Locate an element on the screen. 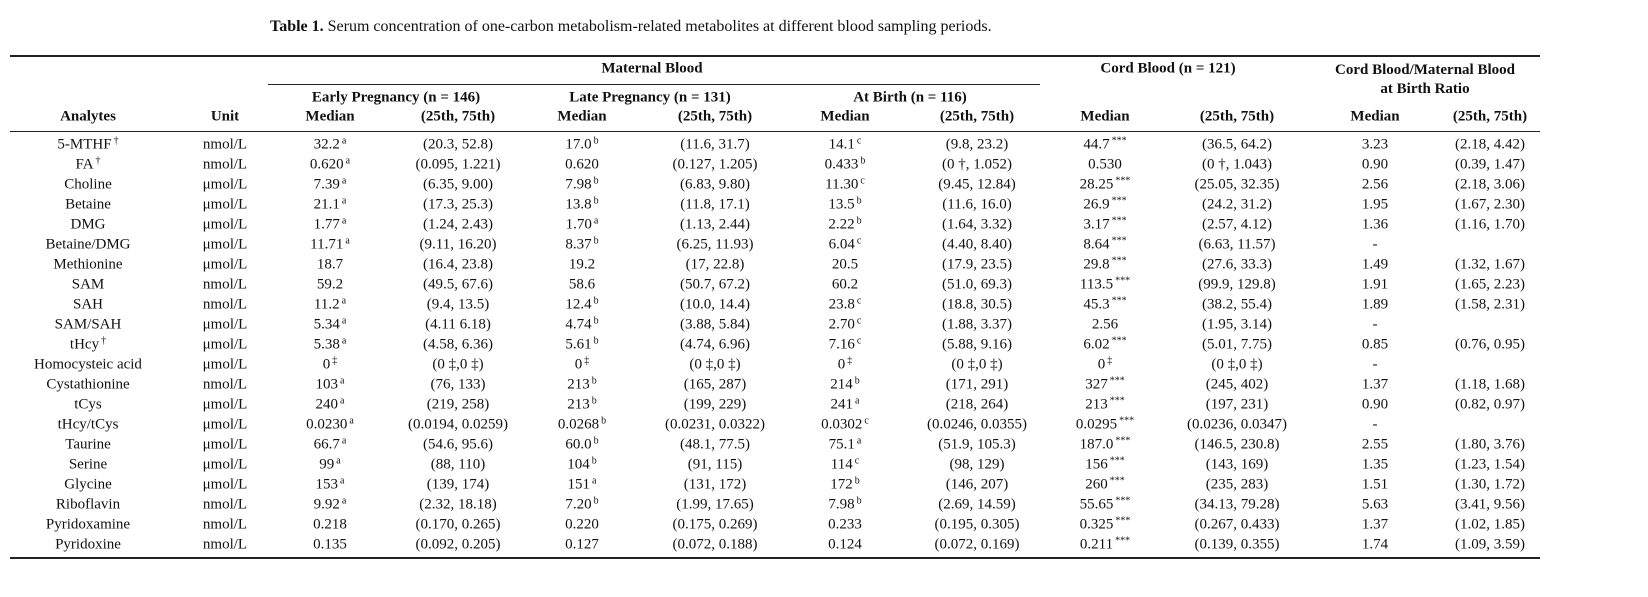 This screenshot has height=597, width=1648. table-cell: 114 c is located at coordinates (845, 464).